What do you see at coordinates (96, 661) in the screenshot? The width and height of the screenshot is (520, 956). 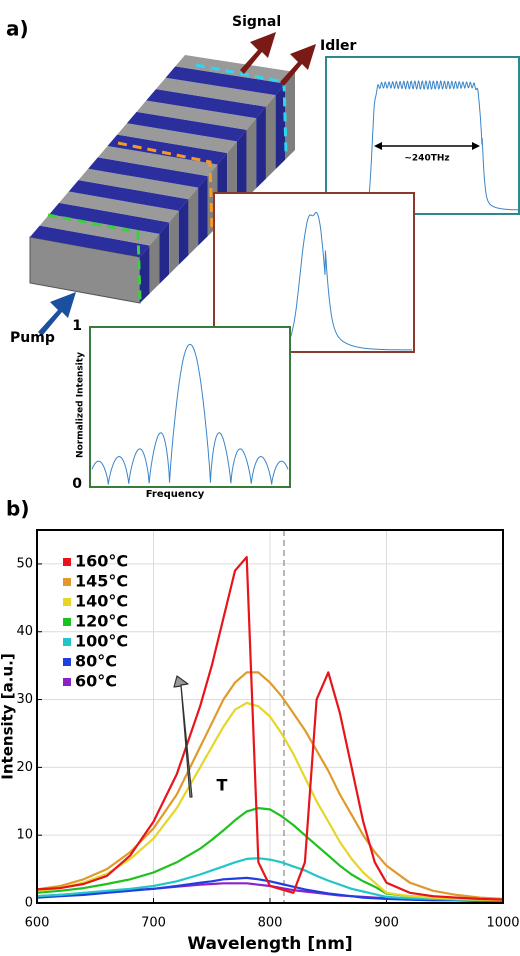 I see `legend-label: 80°C` at bounding box center [96, 661].